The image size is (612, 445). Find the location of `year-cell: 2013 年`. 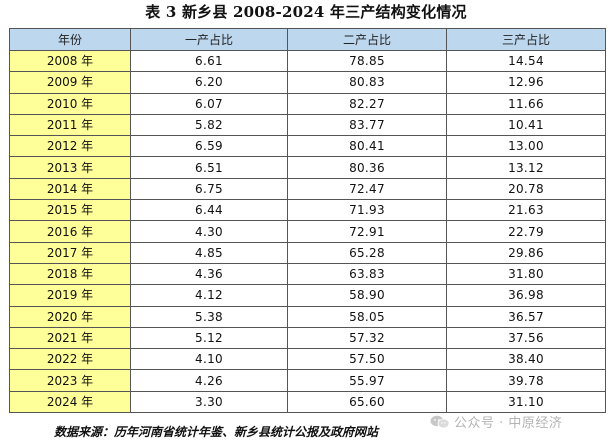

year-cell: 2013 年 is located at coordinates (70, 167).